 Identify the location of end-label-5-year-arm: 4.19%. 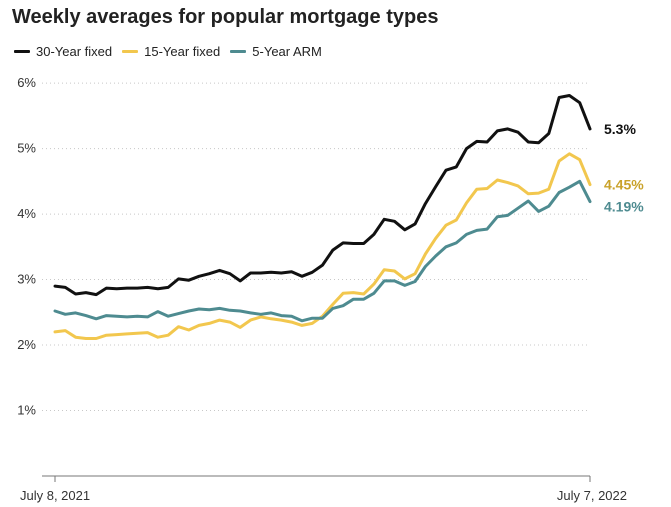
(624, 207).